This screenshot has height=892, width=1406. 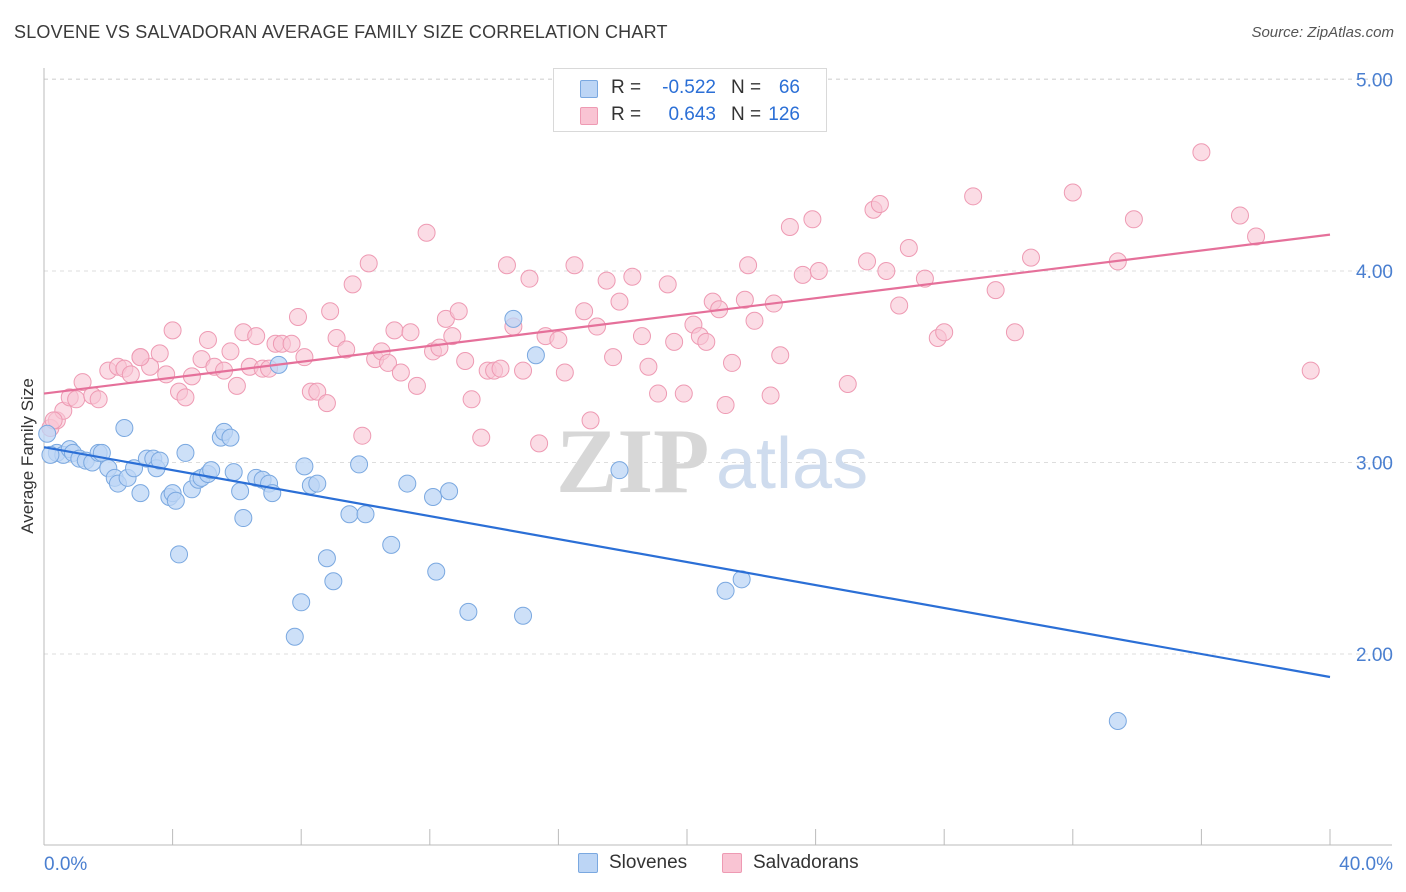 What do you see at coordinates (746, 114) in the screenshot?
I see `legend-n-label: N =` at bounding box center [746, 114].